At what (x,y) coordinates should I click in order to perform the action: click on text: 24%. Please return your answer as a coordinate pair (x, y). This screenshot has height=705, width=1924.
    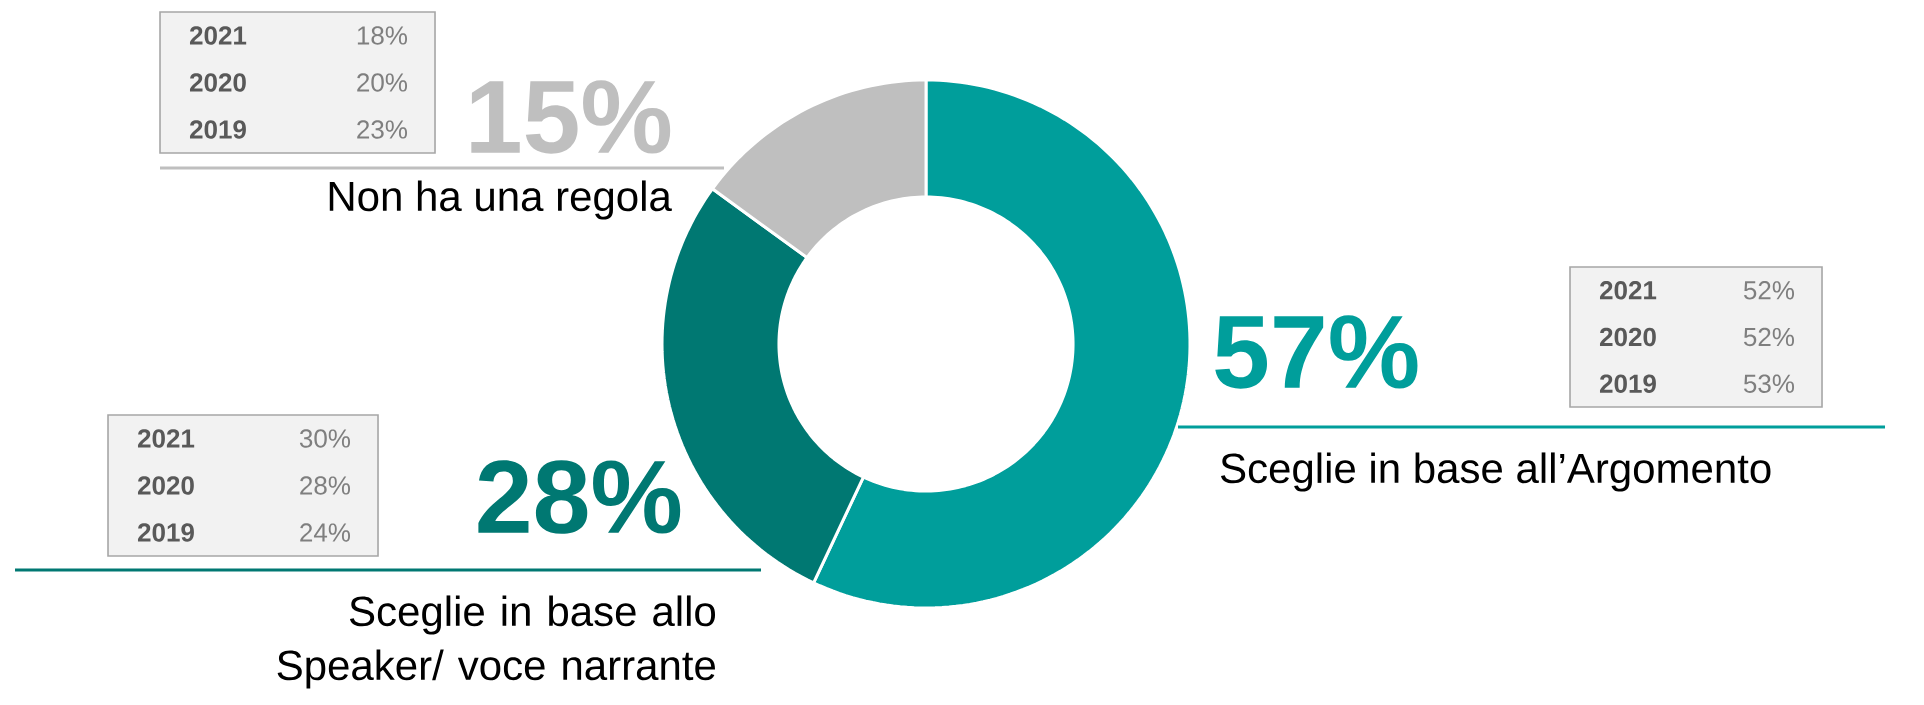
    Looking at the image, I should click on (325, 532).